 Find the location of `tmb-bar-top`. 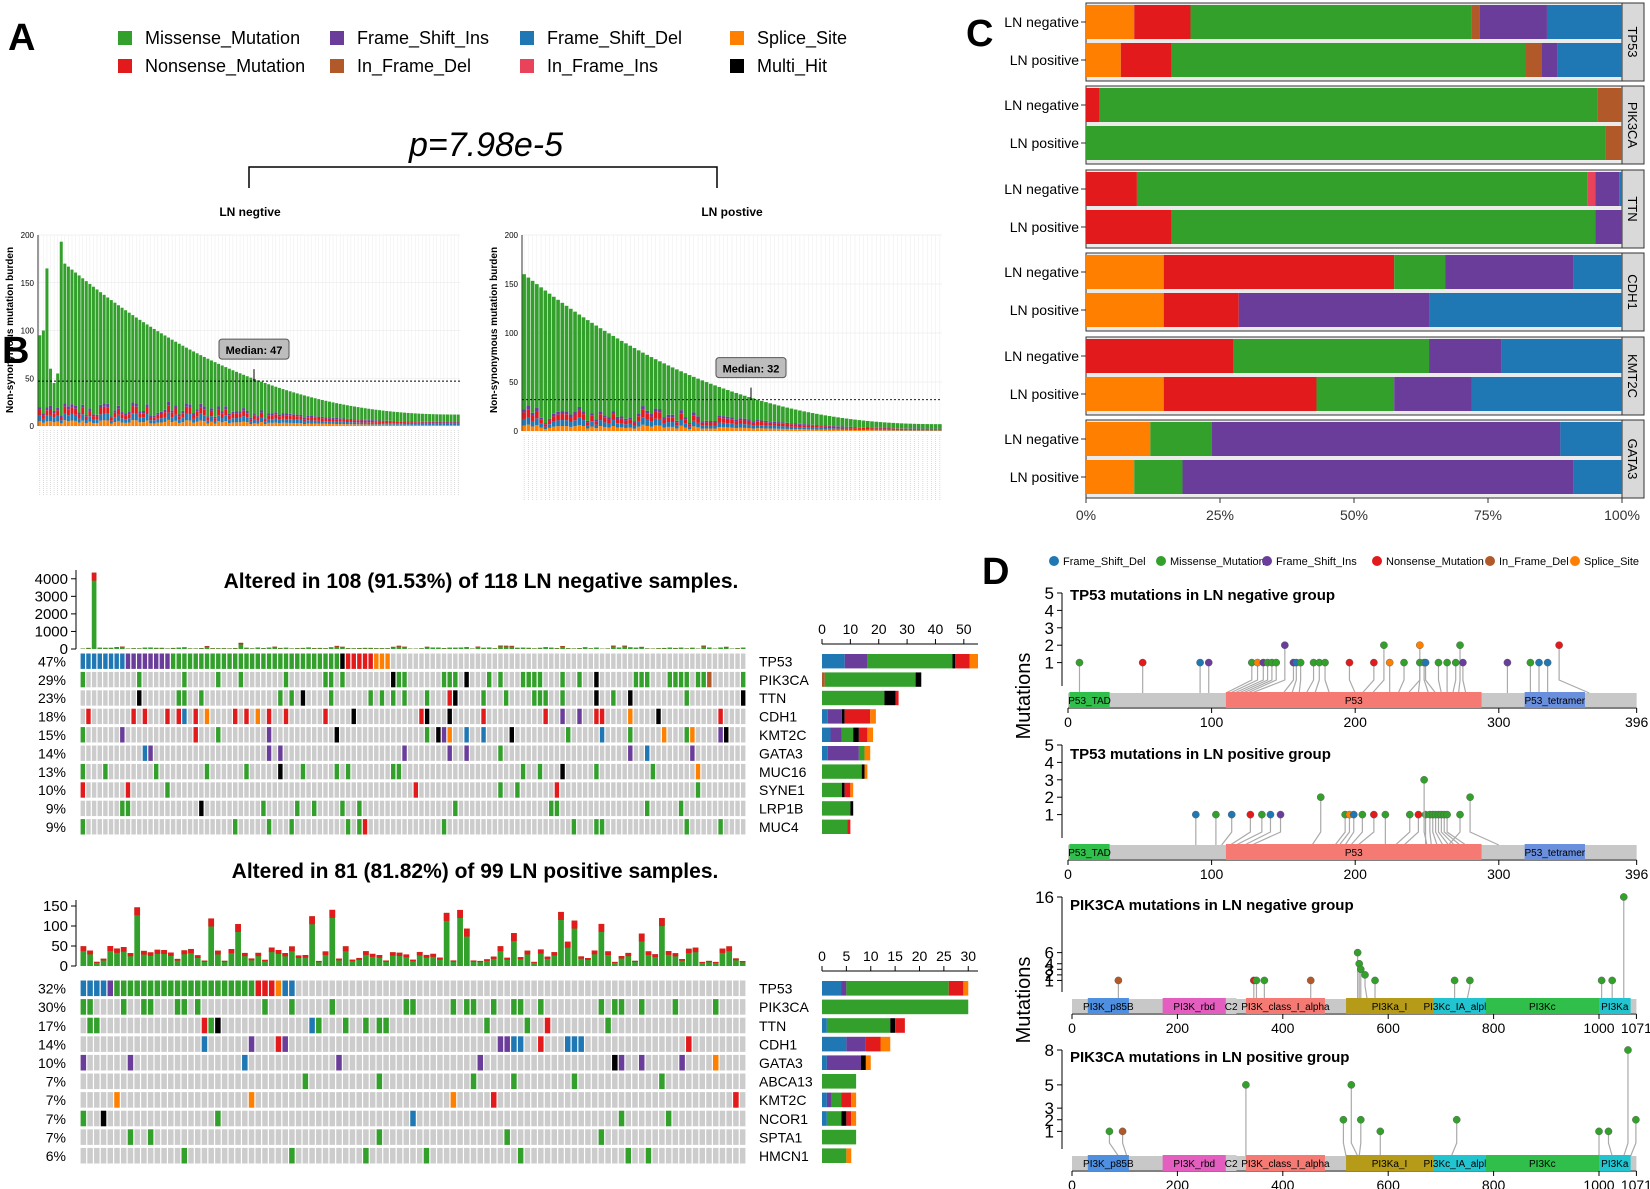

tmb-bar-top is located at coordinates (500, 646).